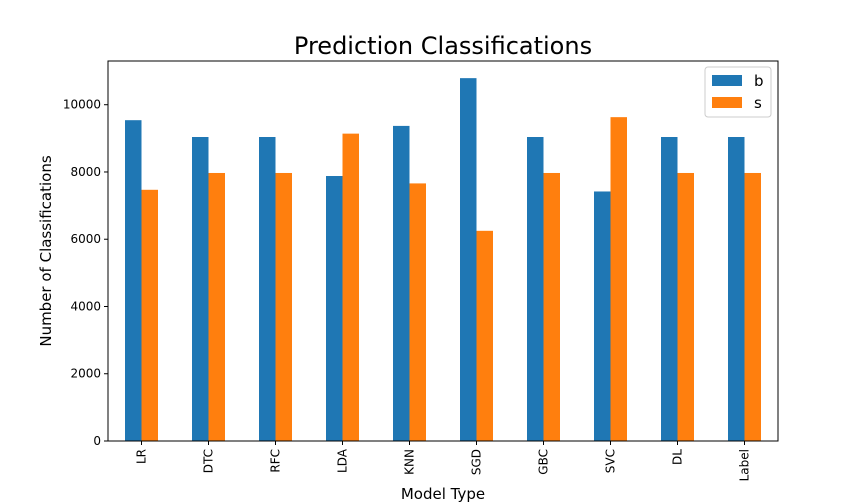  I want to click on x-tick-label-rfc: RFC, so click(276, 461).